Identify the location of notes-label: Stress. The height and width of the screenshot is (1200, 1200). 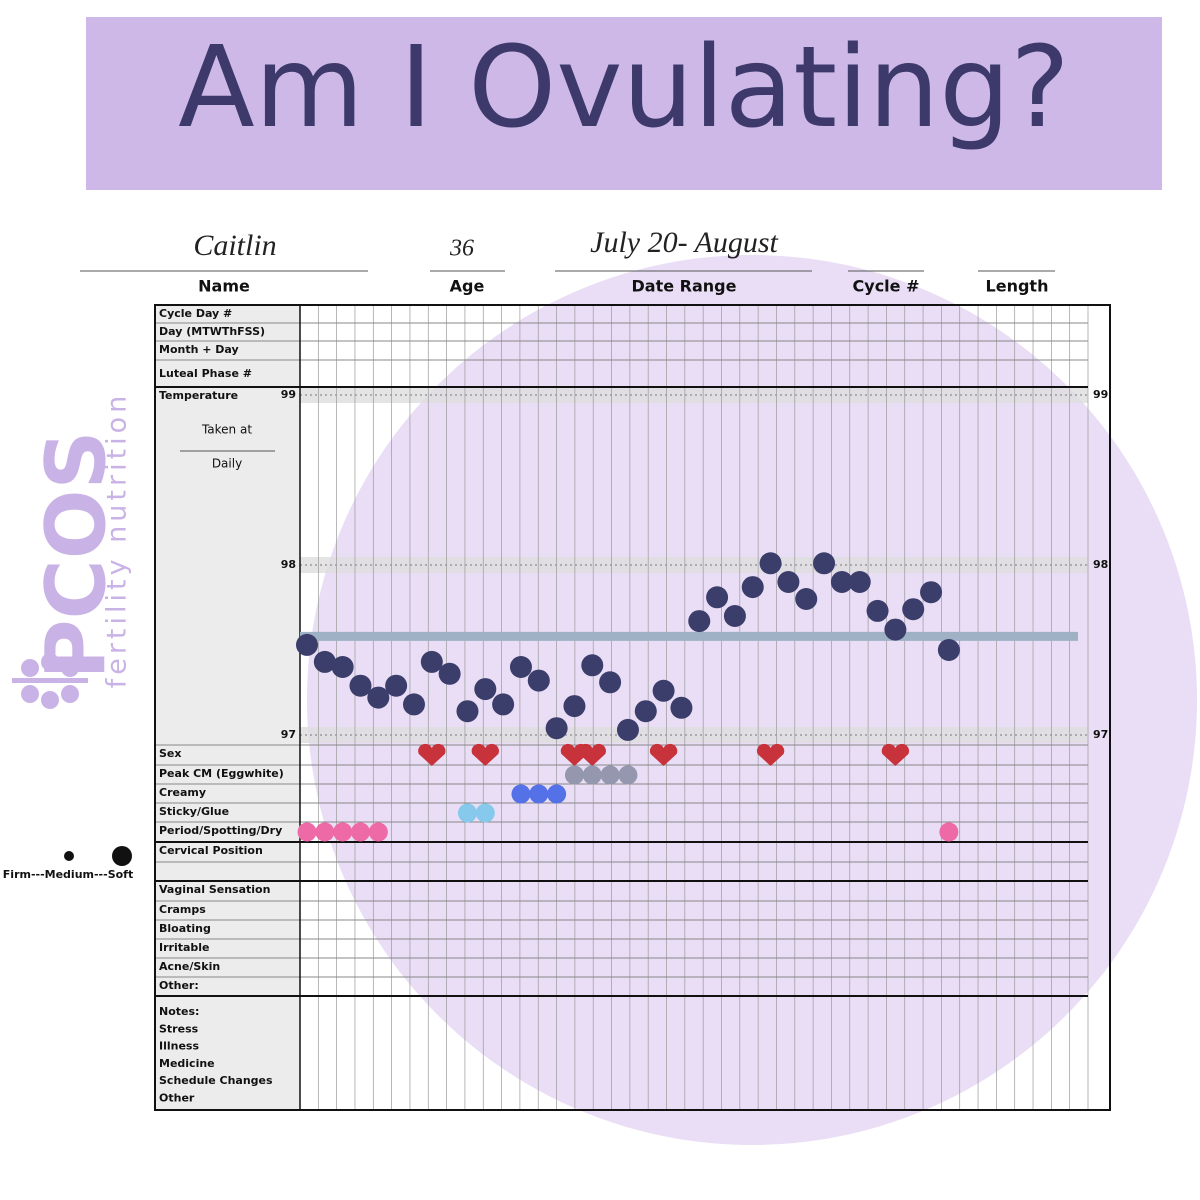
(179, 1028).